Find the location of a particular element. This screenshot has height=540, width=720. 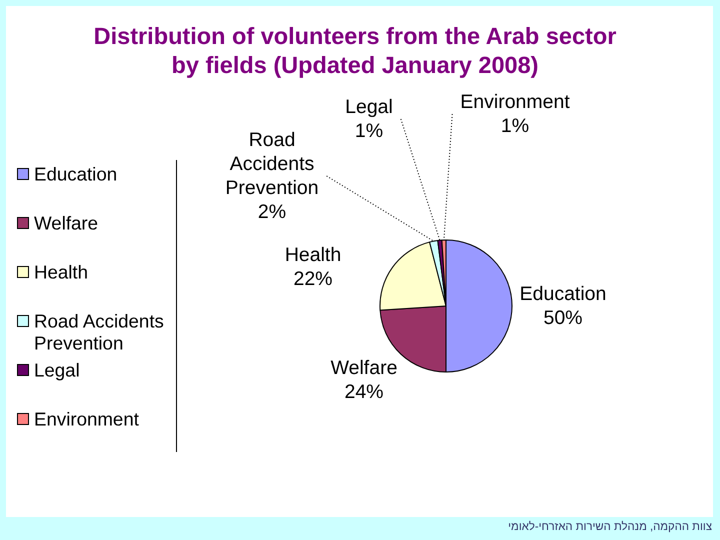

legend-label: Education is located at coordinates (76, 174).